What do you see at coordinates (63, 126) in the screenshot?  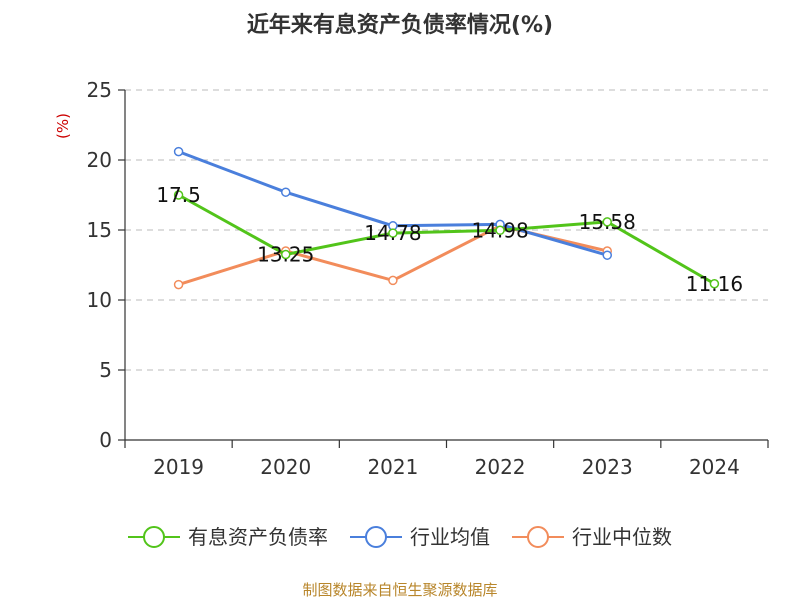 I see `y-axis-unit-label: (%)` at bounding box center [63, 126].